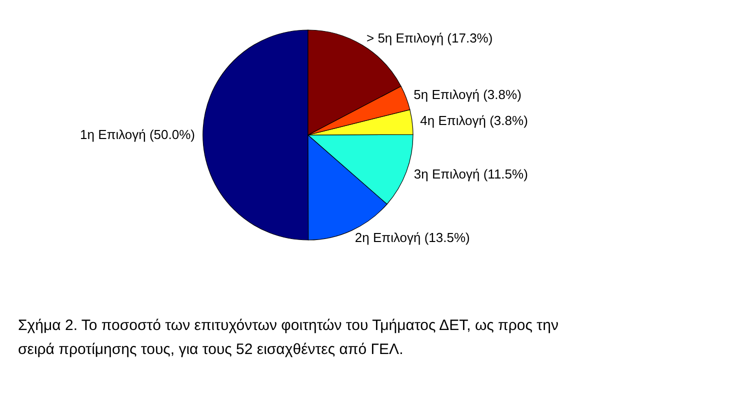 This screenshot has height=393, width=750. What do you see at coordinates (288, 337) in the screenshot?
I see `text: Σχήμα 2. Το ποσοστό των επιτυχόντων φοιτητών του Τμήματος ΔΕΤ, ως προς την σειρά προτίμησης τους, για τους 52 εισαχθέντες από ΓΕΛ.` at bounding box center [288, 337].